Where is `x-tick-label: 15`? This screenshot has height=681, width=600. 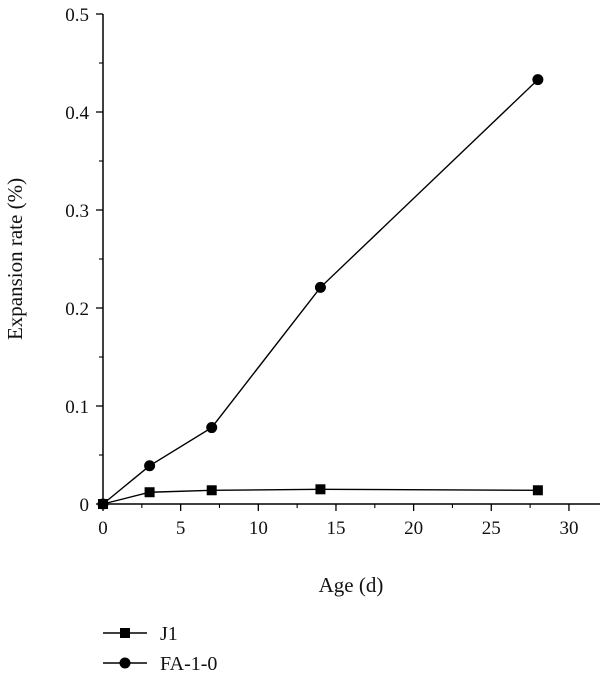
x-tick-label: 15 is located at coordinates (335, 528).